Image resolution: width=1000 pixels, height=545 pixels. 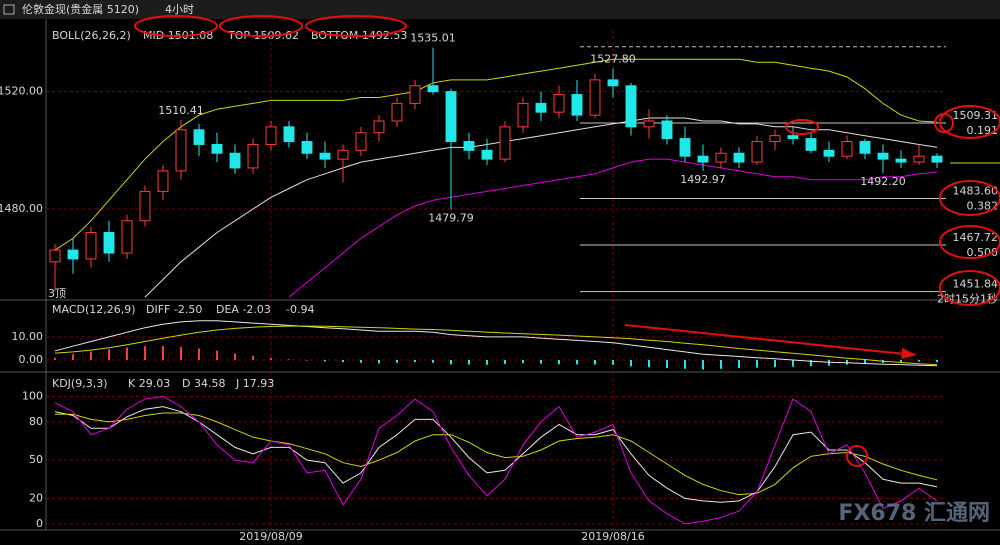 What do you see at coordinates (149, 383) in the screenshot?
I see `legend-entry: K 29.03` at bounding box center [149, 383].